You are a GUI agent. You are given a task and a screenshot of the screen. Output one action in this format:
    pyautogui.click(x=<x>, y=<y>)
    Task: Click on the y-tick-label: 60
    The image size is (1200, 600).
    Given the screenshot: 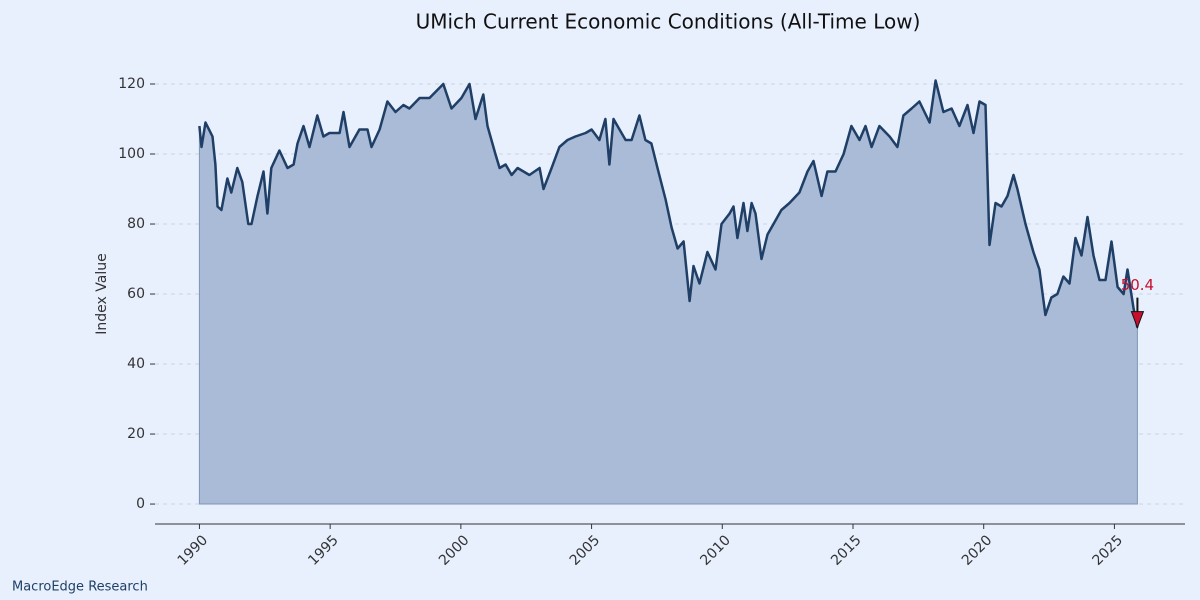 What is the action you would take?
    pyautogui.click(x=136, y=294)
    